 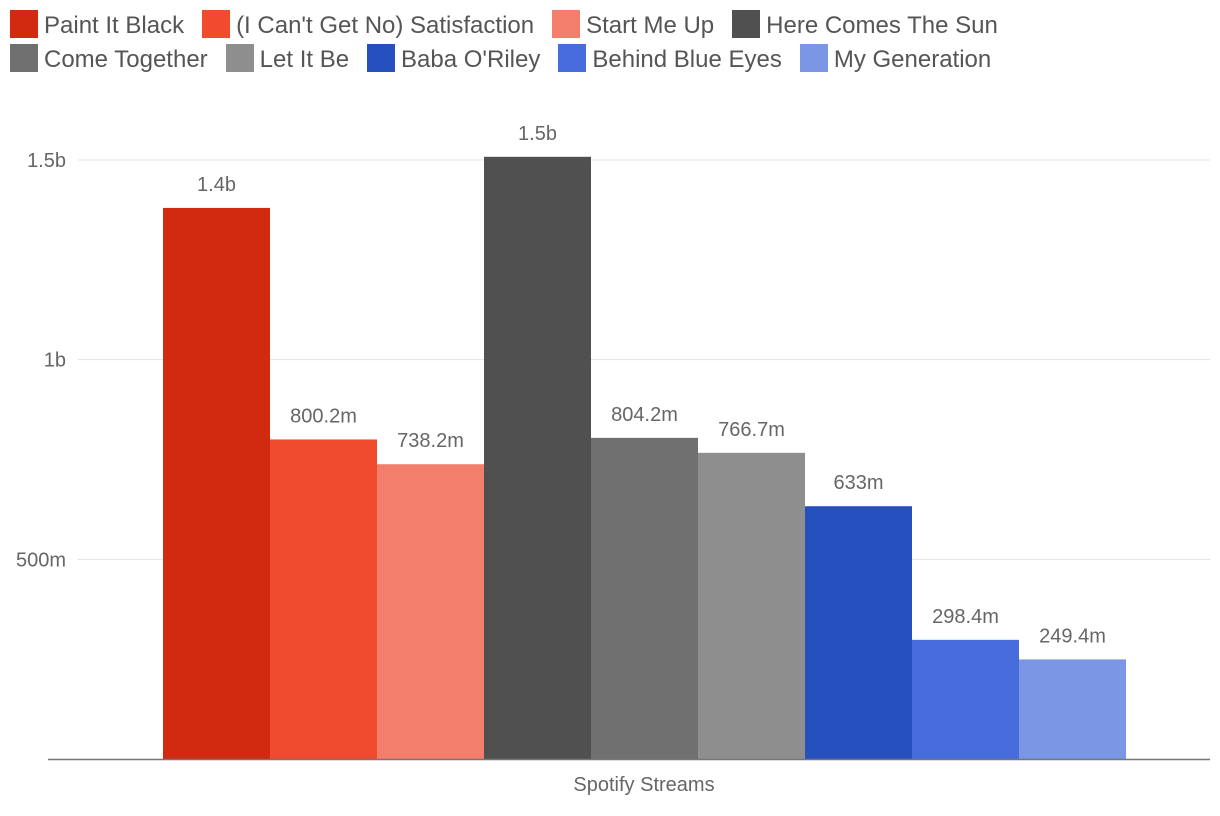 I want to click on data-label-behind-blue-eyes: 298.4m, so click(x=965, y=617).